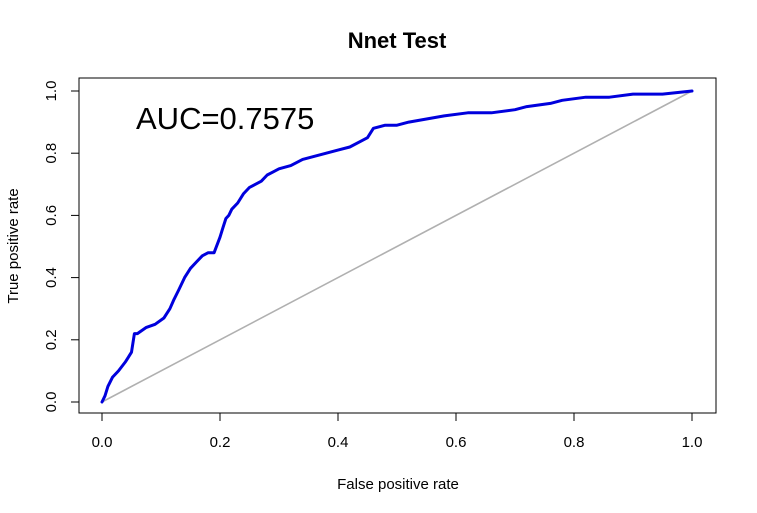 The width and height of the screenshot is (757, 513). I want to click on y-tick-label: 0.0, so click(51, 402).